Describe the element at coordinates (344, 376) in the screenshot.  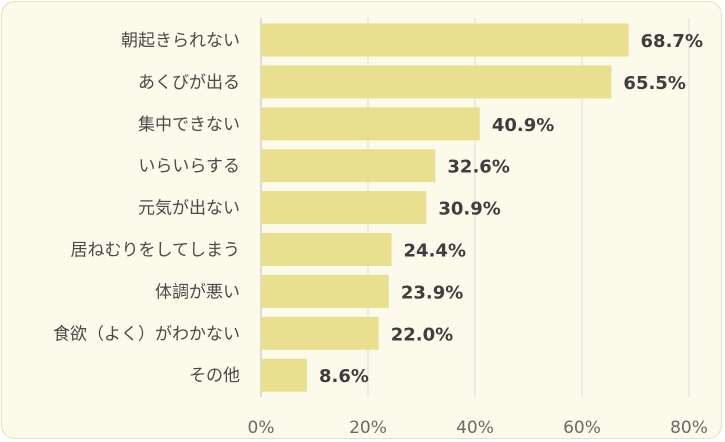
I see `value-label: 8.6%` at that location.